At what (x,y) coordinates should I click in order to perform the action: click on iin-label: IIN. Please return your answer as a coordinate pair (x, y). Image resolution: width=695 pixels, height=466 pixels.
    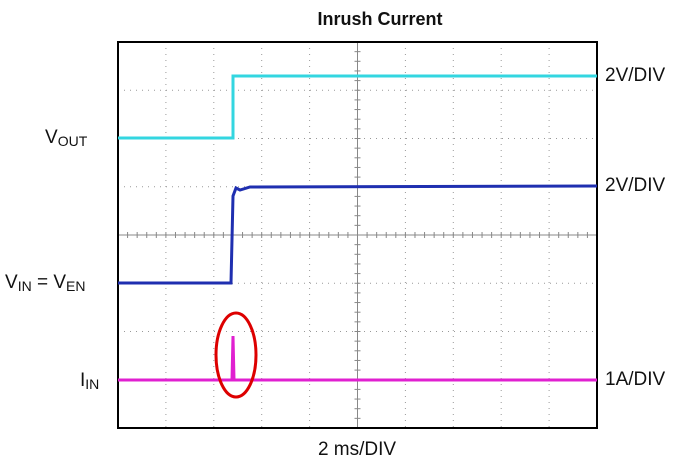
    Looking at the image, I should click on (89, 381).